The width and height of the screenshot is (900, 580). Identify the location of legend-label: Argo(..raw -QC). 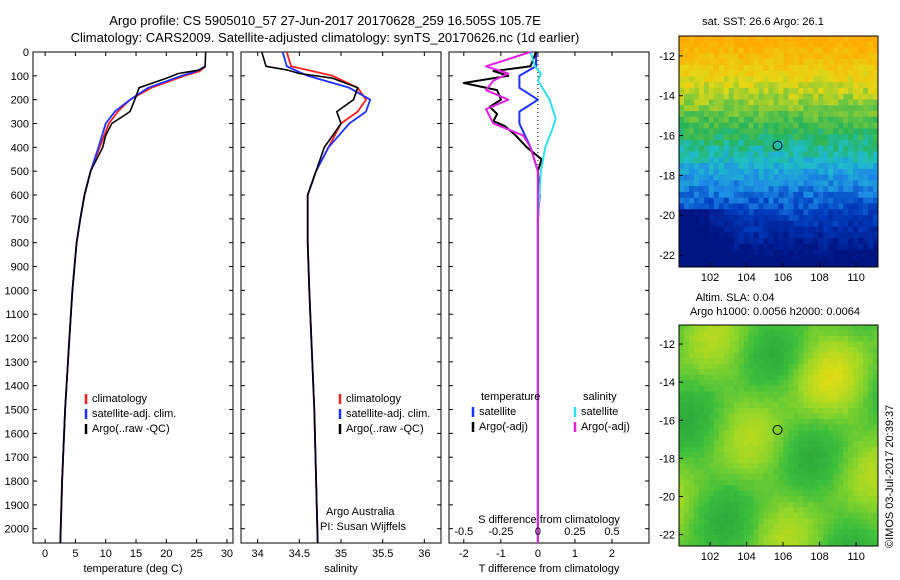
(385, 429).